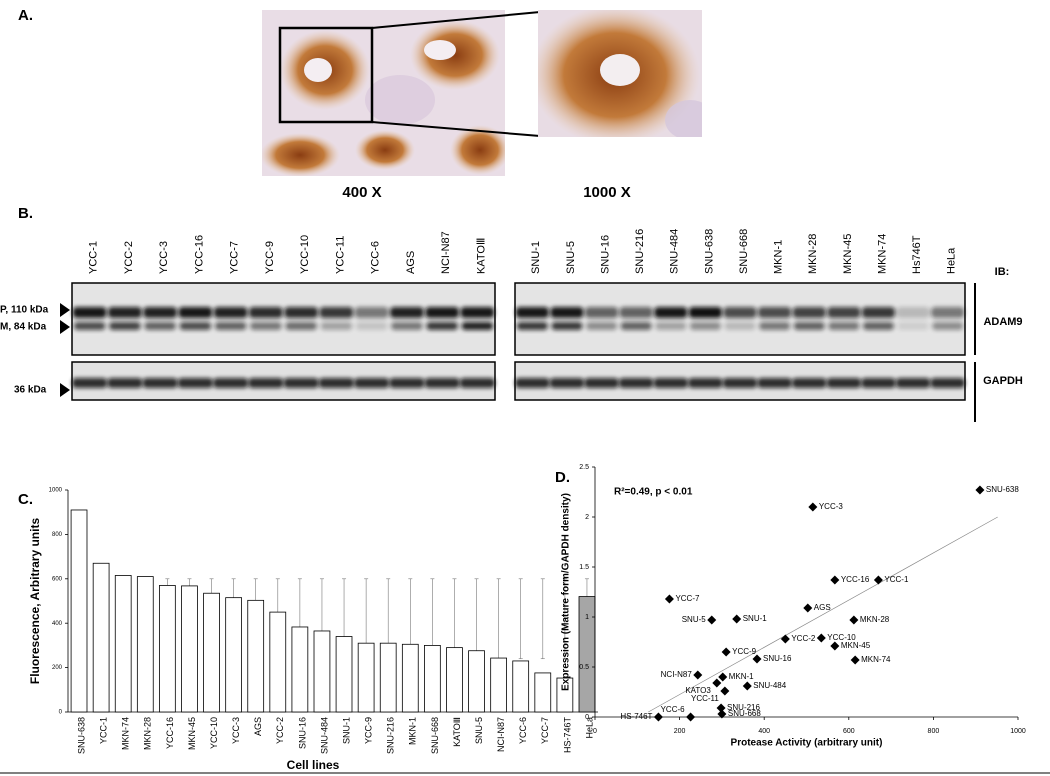 The width and height of the screenshot is (1050, 776). Describe the element at coordinates (65, 390) in the screenshot. I see `marker-arrow` at that location.